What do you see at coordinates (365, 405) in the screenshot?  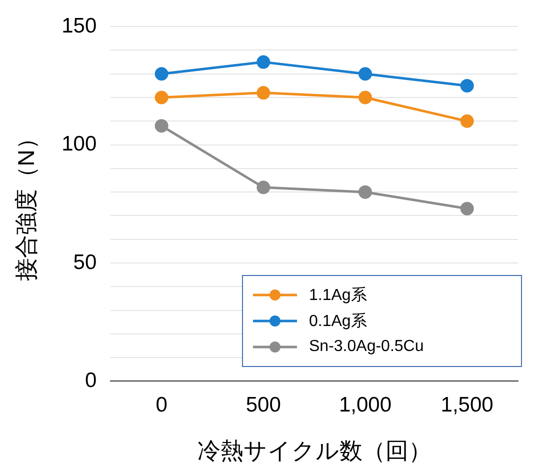 I see `x-tick-label: 1,000` at bounding box center [365, 405].